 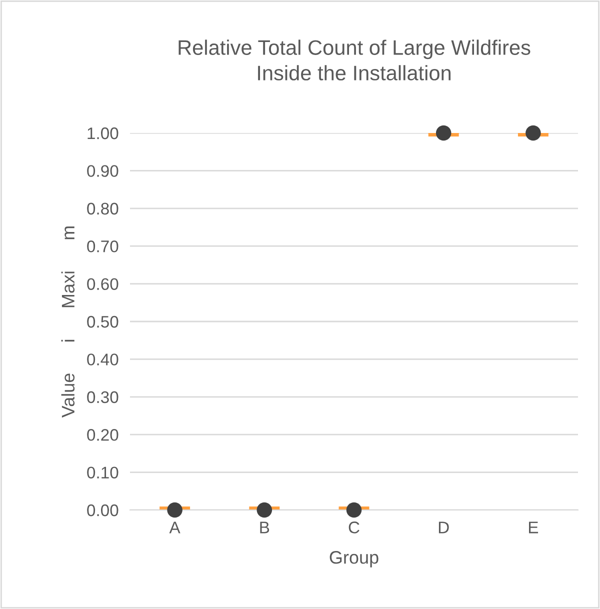 I want to click on y-tick-label: 0.00, so click(x=102, y=510).